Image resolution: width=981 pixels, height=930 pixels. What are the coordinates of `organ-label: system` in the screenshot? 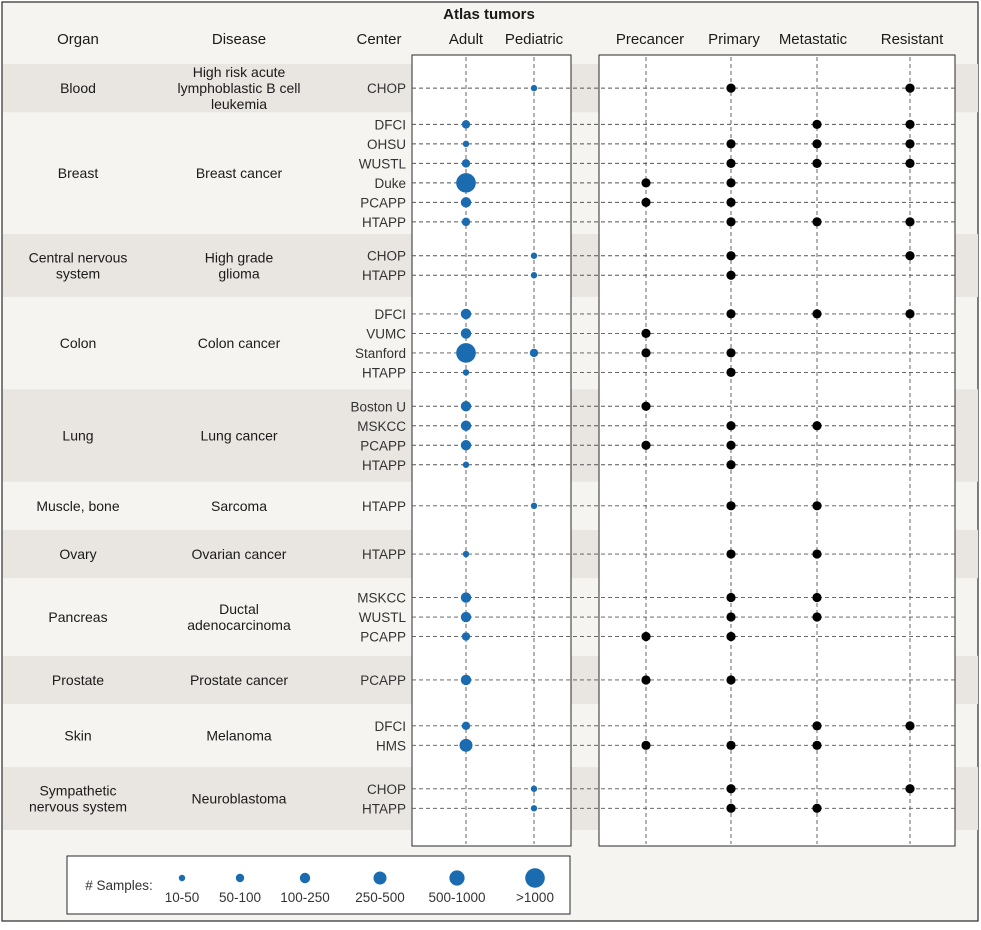 It's located at (78, 273).